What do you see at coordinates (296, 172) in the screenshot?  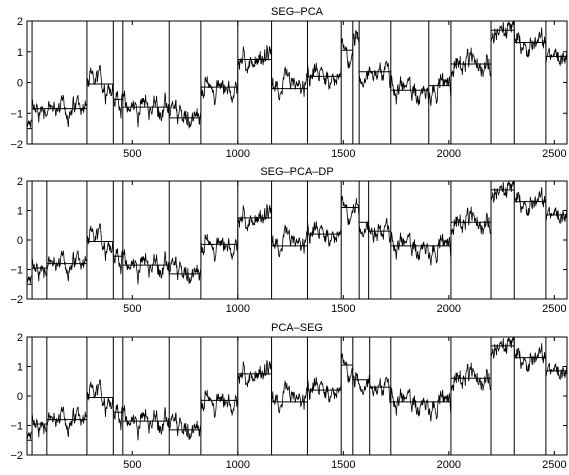 I see `panel-title: SEG–PCA–DP` at bounding box center [296, 172].